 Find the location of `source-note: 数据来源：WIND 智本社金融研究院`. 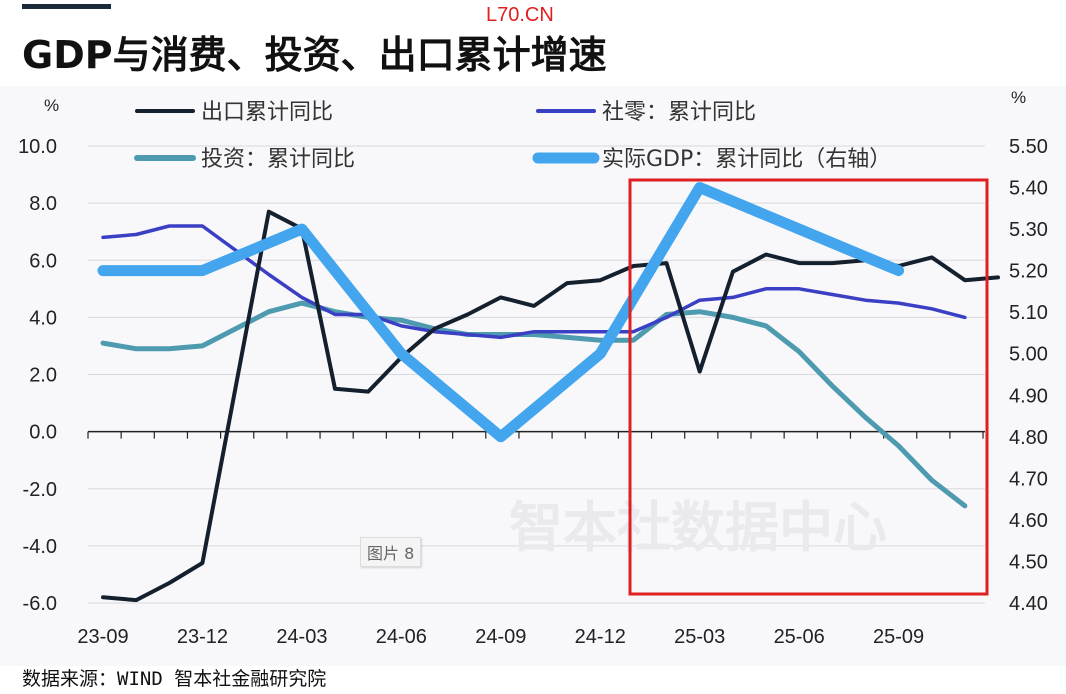

source-note: 数据来源：WIND 智本社金融研究院 is located at coordinates (174, 679).